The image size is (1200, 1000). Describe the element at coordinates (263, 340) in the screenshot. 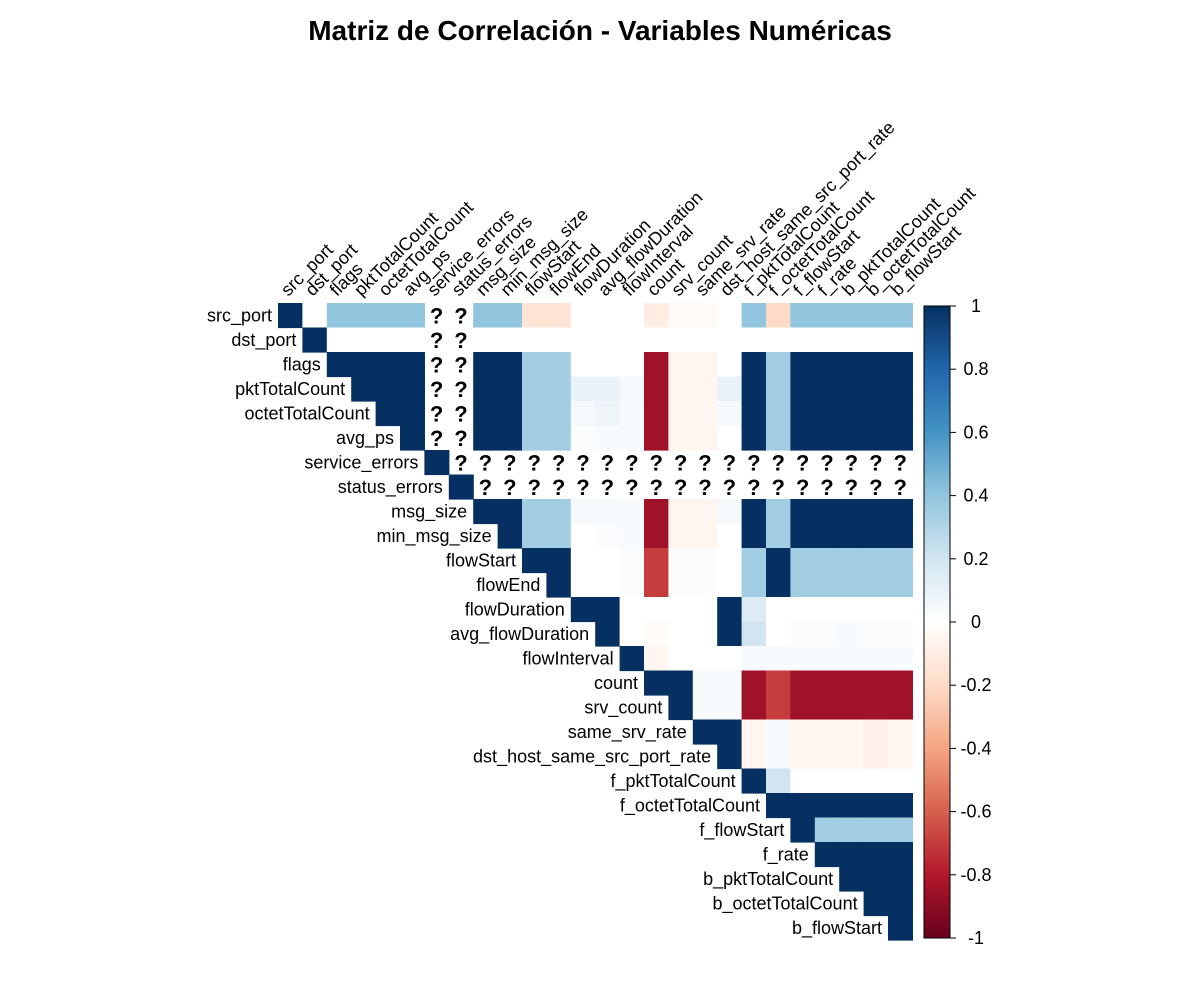

I see `row-label: dst_port` at that location.